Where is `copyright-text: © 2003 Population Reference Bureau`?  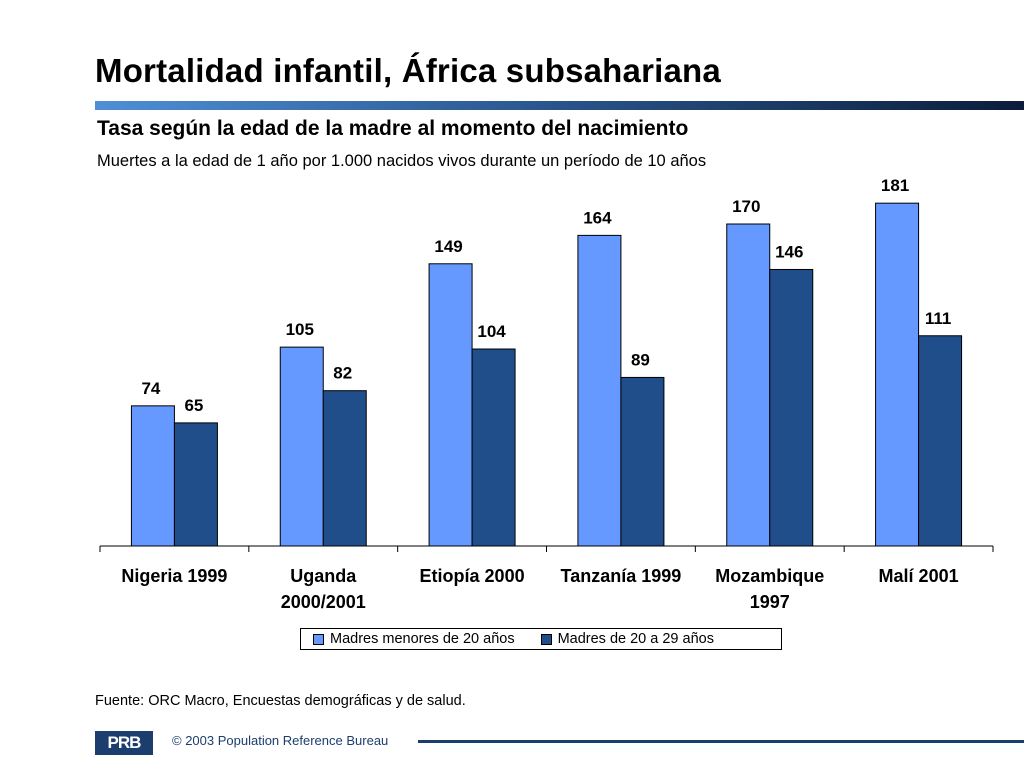 copyright-text: © 2003 Population Reference Bureau is located at coordinates (280, 740).